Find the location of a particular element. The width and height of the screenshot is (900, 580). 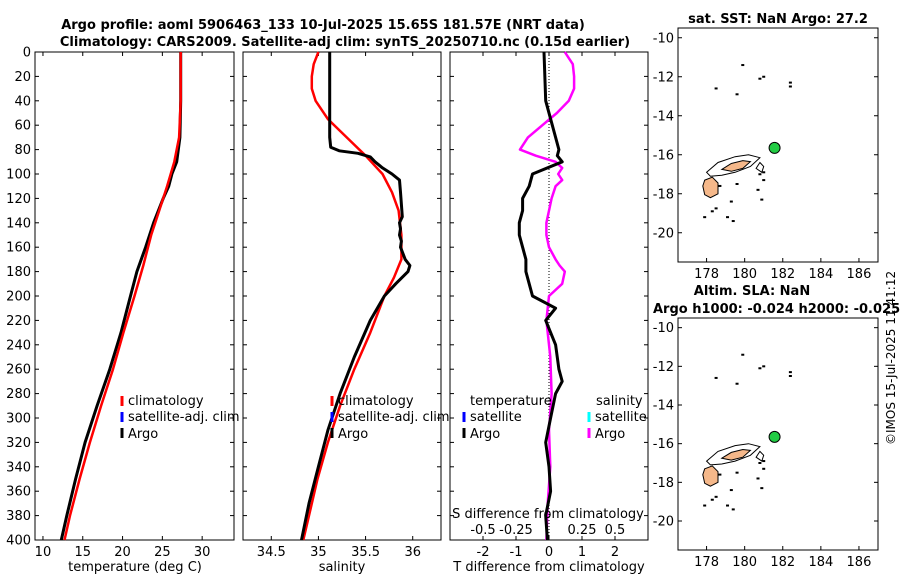

argo-salinity-line is located at coordinates (356, 296).